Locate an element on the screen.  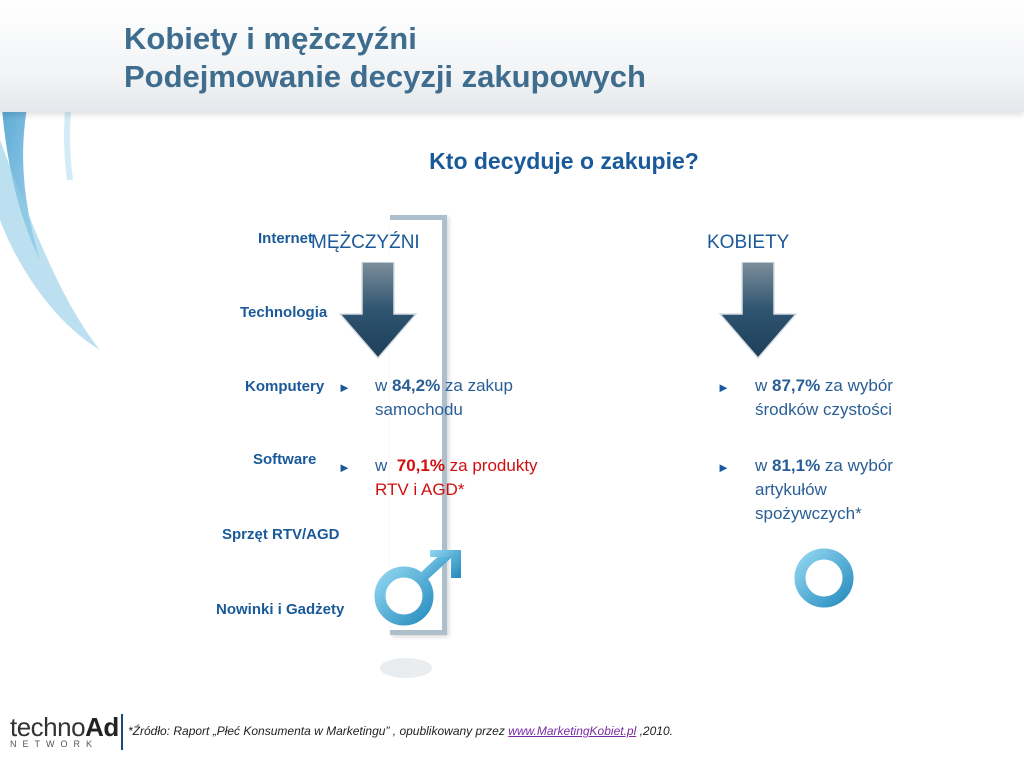
men-down-arrow-icon is located at coordinates (378, 311).